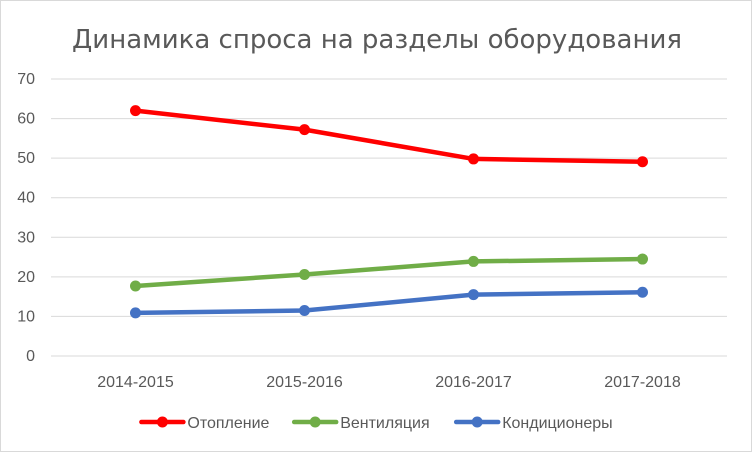 Image resolution: width=752 pixels, height=452 pixels. I want to click on chart-title: Динамика спроса на разделы оборудования, so click(377, 40).